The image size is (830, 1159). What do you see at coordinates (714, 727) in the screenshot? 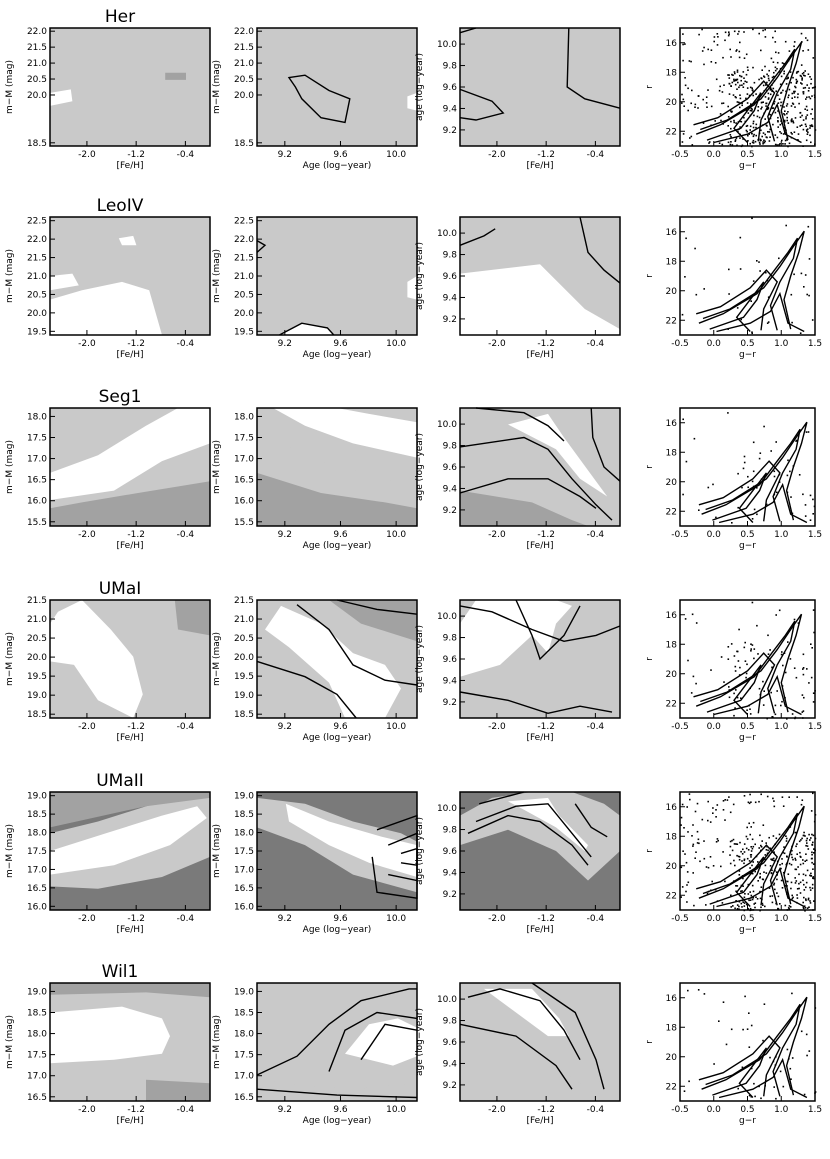
I see `x-tick-label: 0.0` at bounding box center [714, 727].